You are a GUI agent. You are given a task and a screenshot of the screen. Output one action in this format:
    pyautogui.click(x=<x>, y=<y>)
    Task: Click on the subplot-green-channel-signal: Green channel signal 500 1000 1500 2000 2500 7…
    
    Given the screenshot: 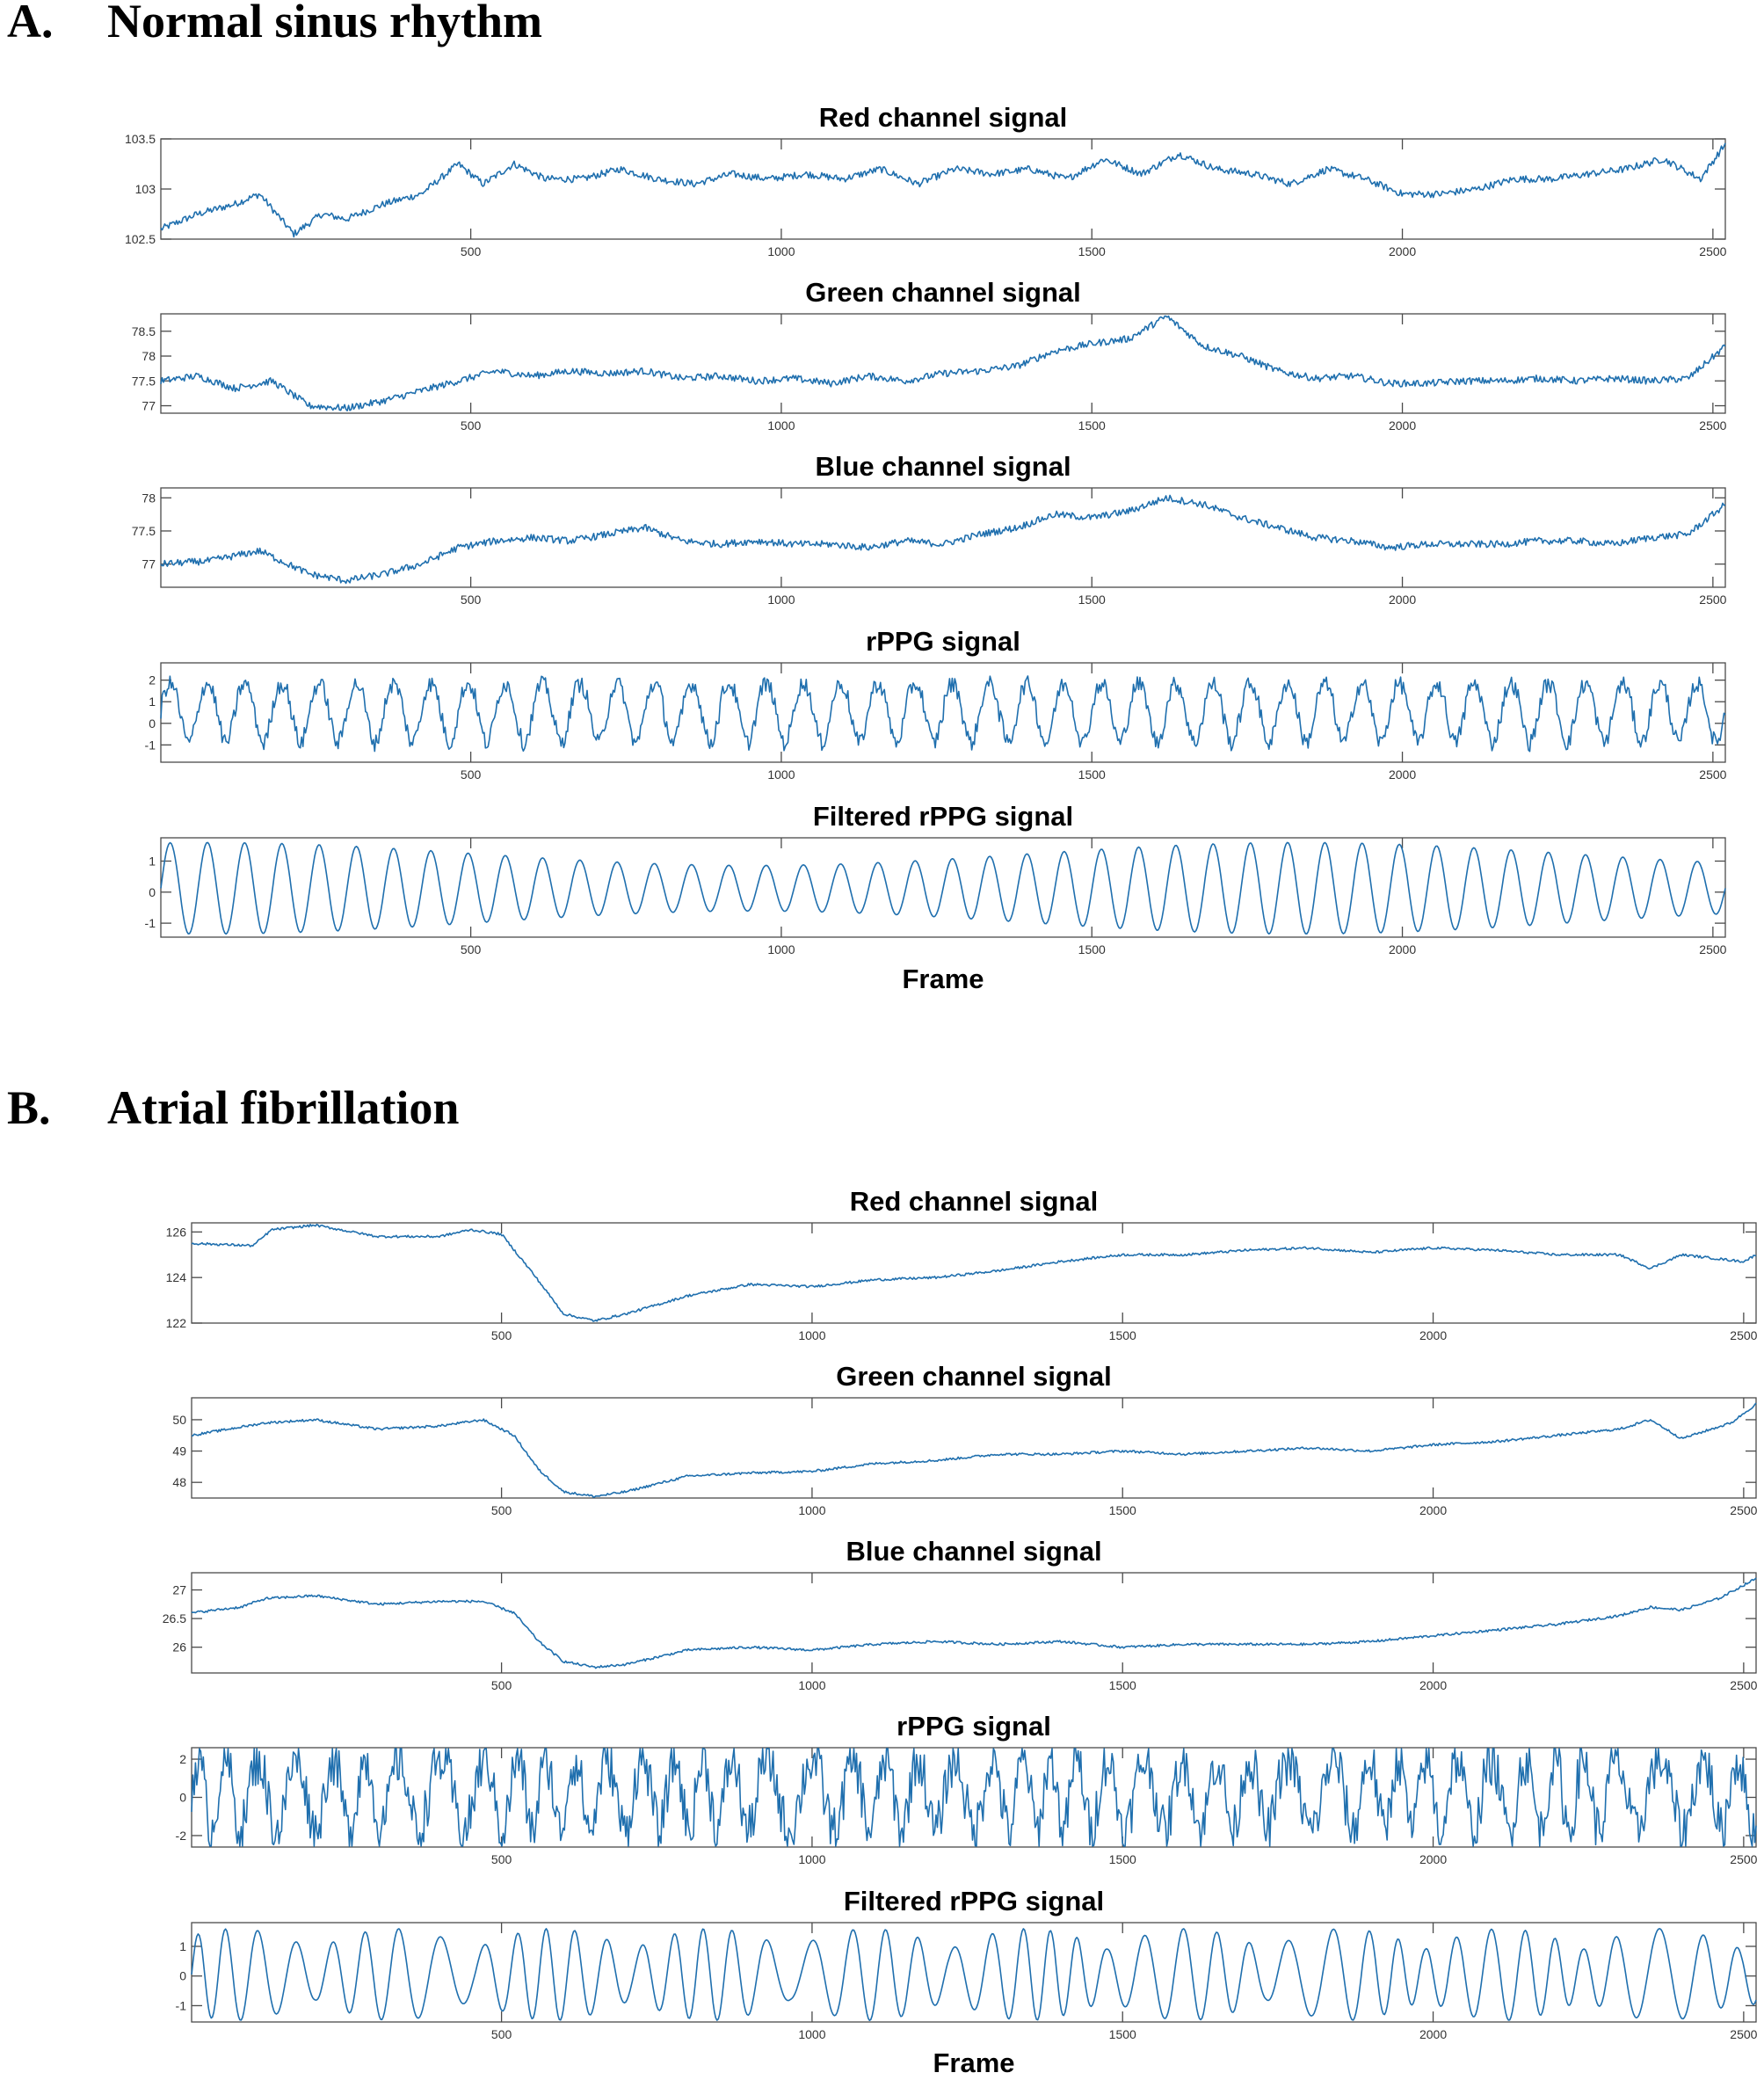 What is the action you would take?
    pyautogui.click(x=929, y=355)
    